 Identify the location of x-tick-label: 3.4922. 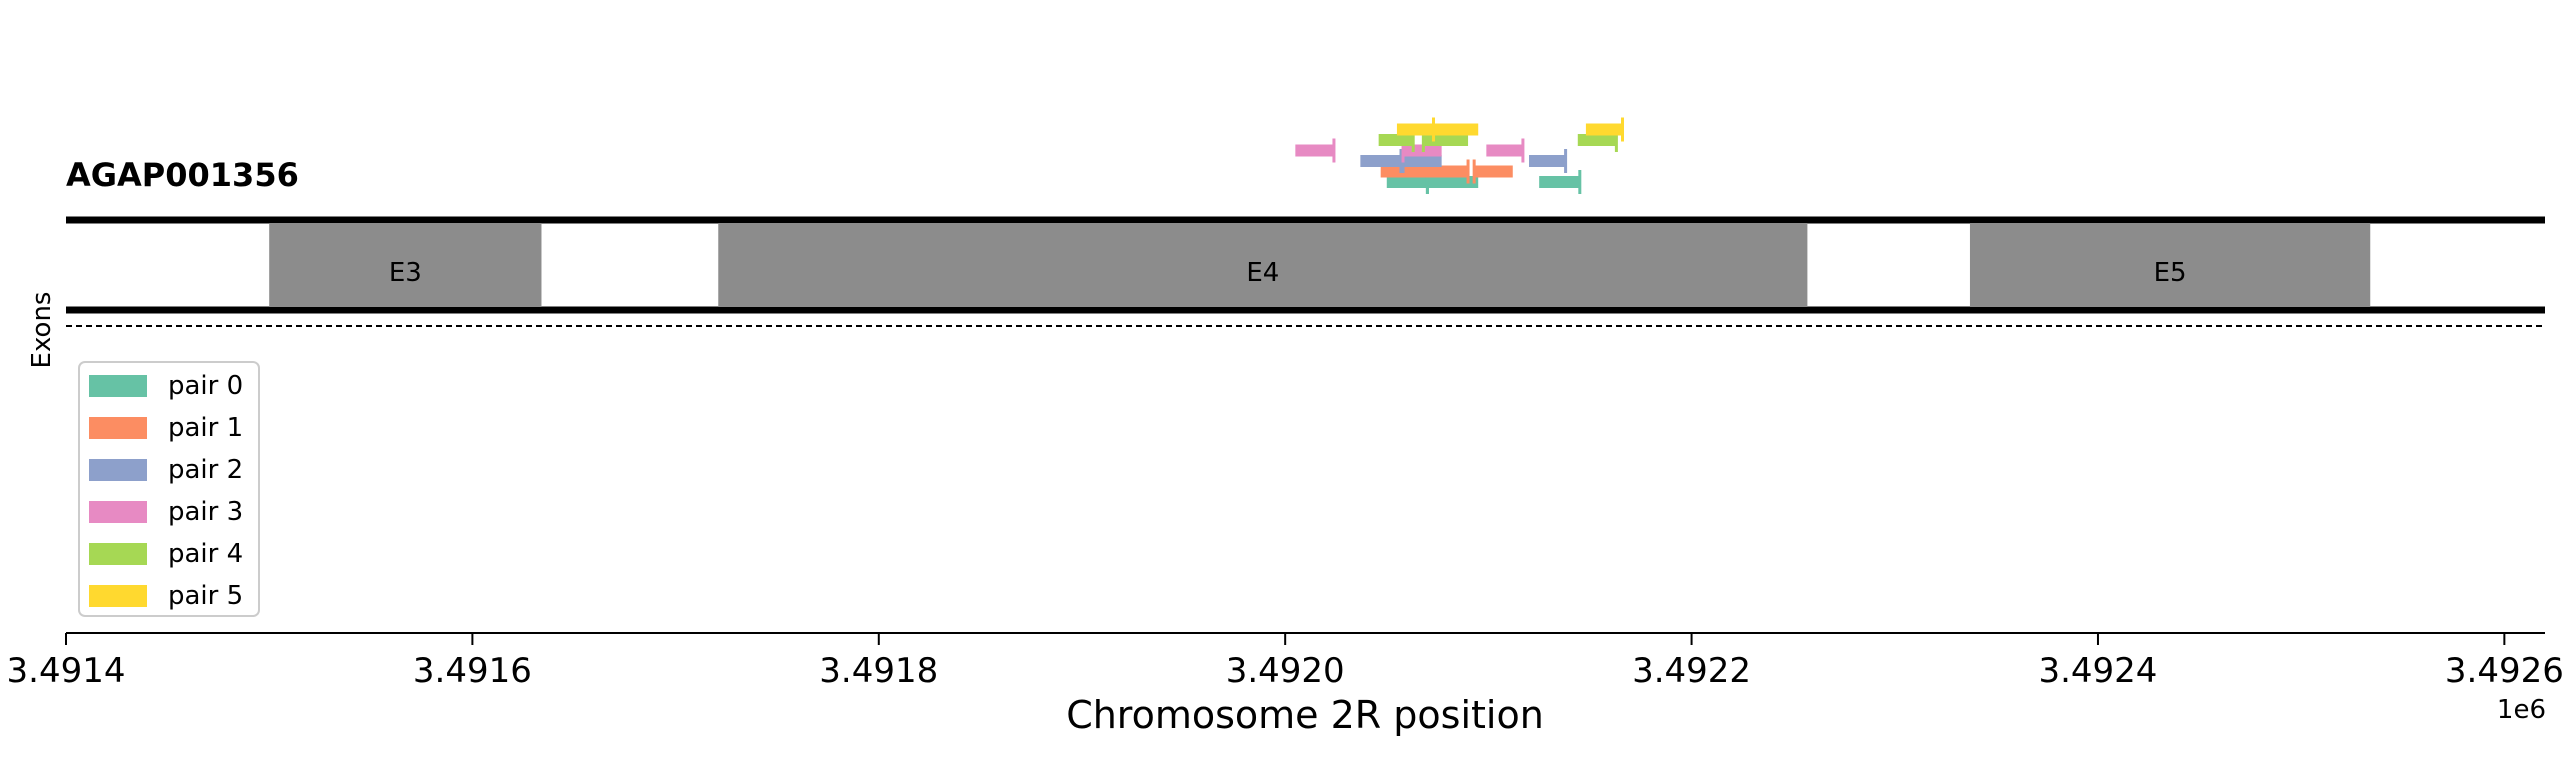
(1691, 671).